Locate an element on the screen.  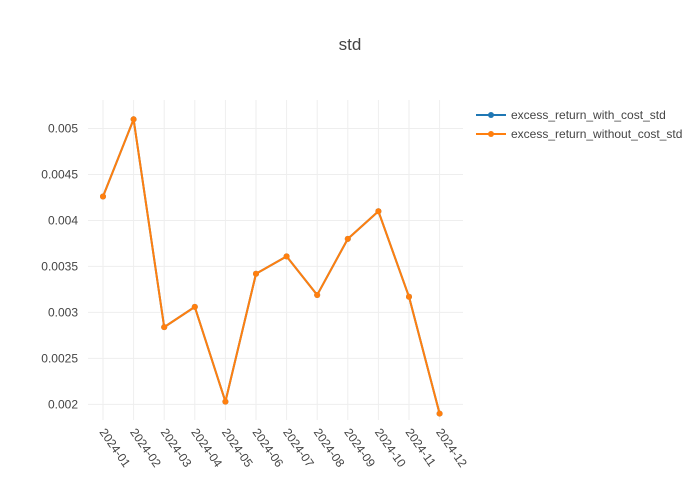
y-tick-label: 0.0025 is located at coordinates (59, 358).